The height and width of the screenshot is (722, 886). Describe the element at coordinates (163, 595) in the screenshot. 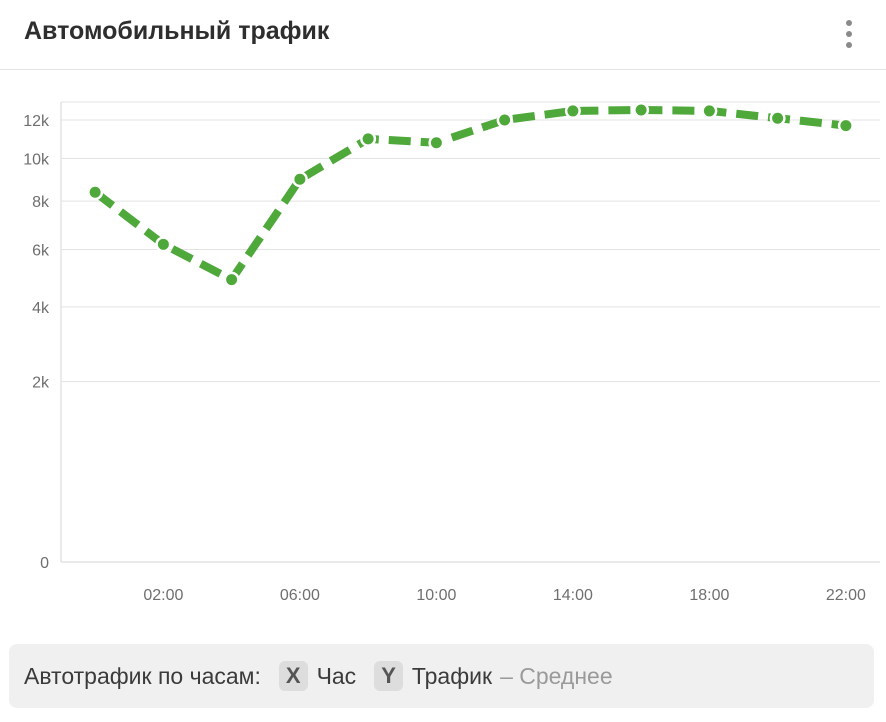

I see `x-tick-label: 02:00` at that location.